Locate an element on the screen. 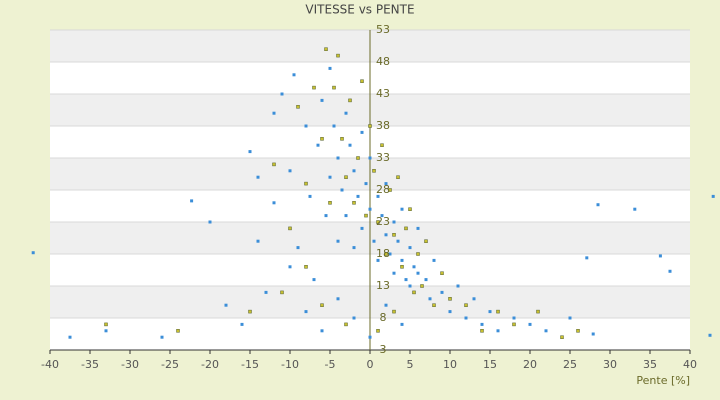 The width and height of the screenshot is (720, 400). y-tick-label: 48 is located at coordinates (383, 61).